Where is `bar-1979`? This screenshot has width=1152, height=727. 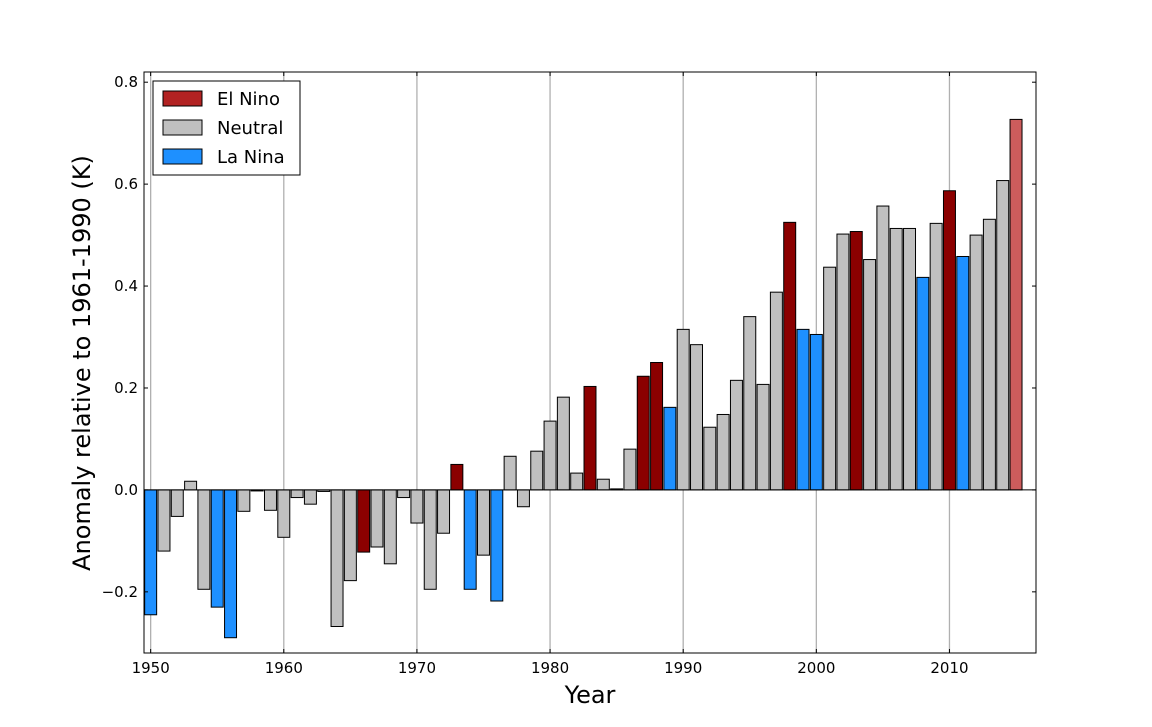 bar-1979 is located at coordinates (537, 470).